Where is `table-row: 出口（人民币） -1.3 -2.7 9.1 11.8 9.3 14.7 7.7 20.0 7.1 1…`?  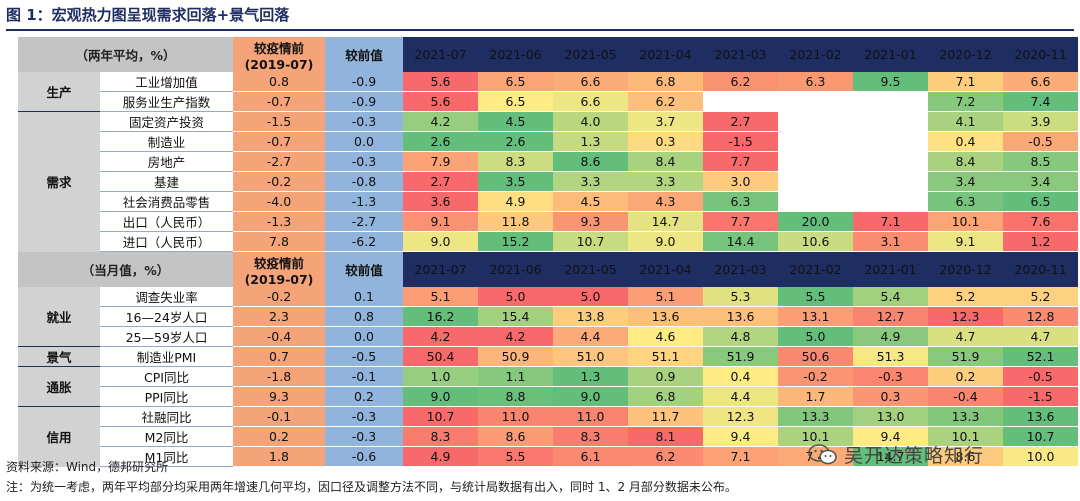
table-row: 出口（人民币） -1.3 -2.7 9.1 11.8 9.3 14.7 7.7 20.0 7.1 1… is located at coordinates (548, 221).